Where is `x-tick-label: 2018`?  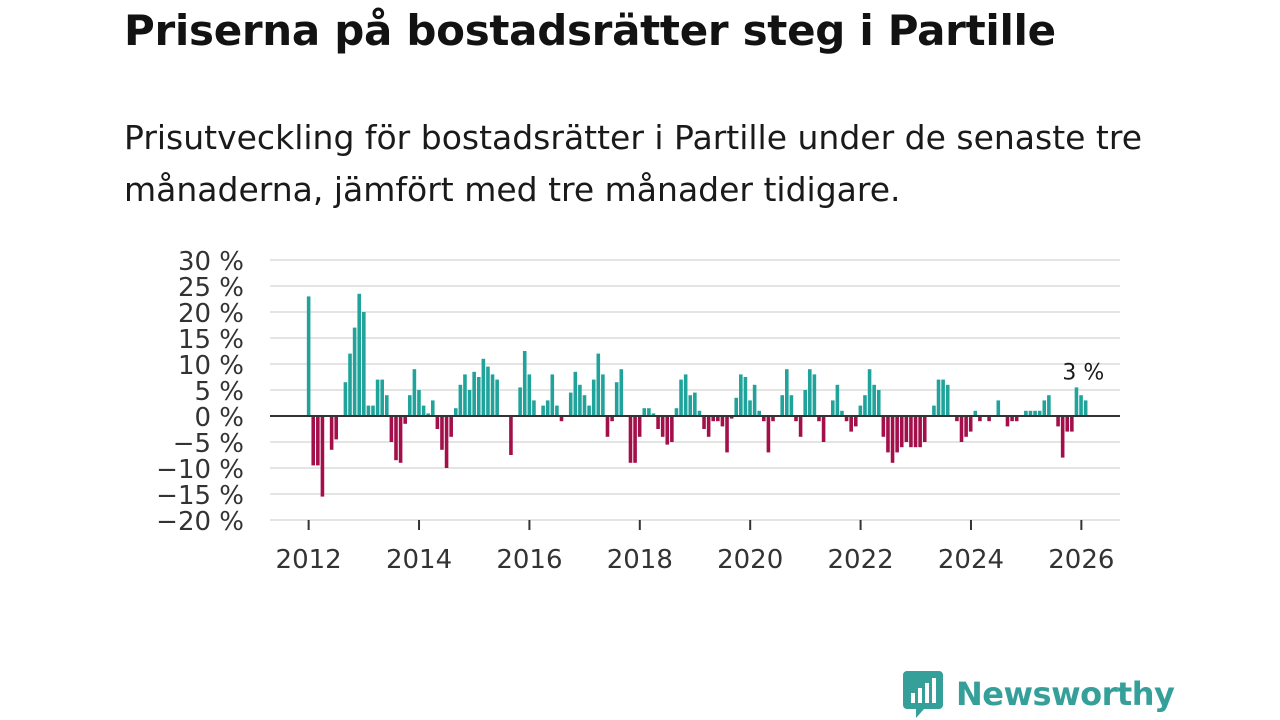 x-tick-label: 2018 is located at coordinates (640, 560).